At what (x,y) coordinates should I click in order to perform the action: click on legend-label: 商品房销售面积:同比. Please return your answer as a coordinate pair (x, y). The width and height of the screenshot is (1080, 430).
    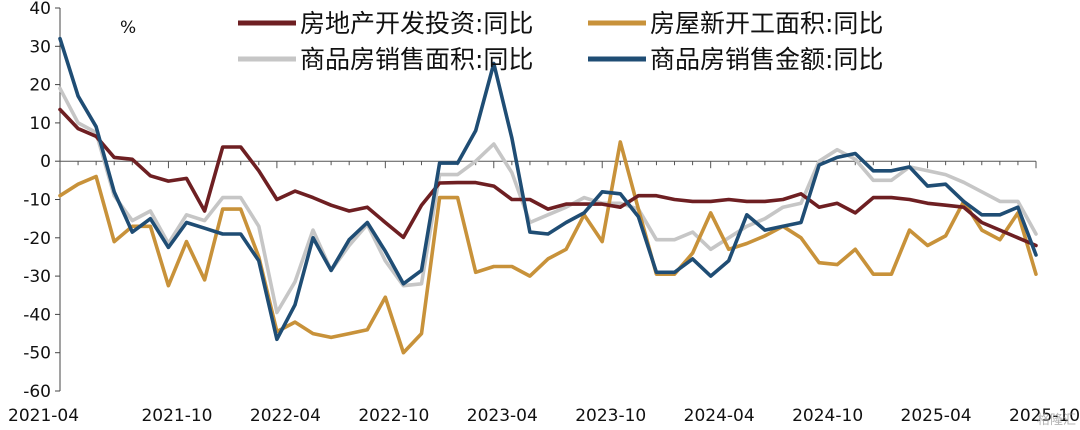
    Looking at the image, I should click on (416, 59).